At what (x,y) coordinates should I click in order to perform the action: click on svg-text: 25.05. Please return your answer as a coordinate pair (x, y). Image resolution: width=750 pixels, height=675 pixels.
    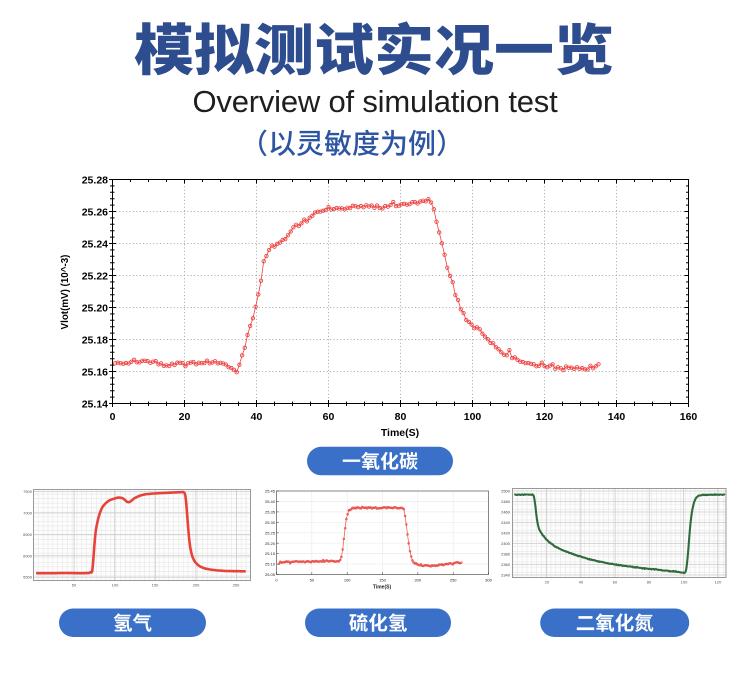
    Looking at the image, I should click on (270, 574).